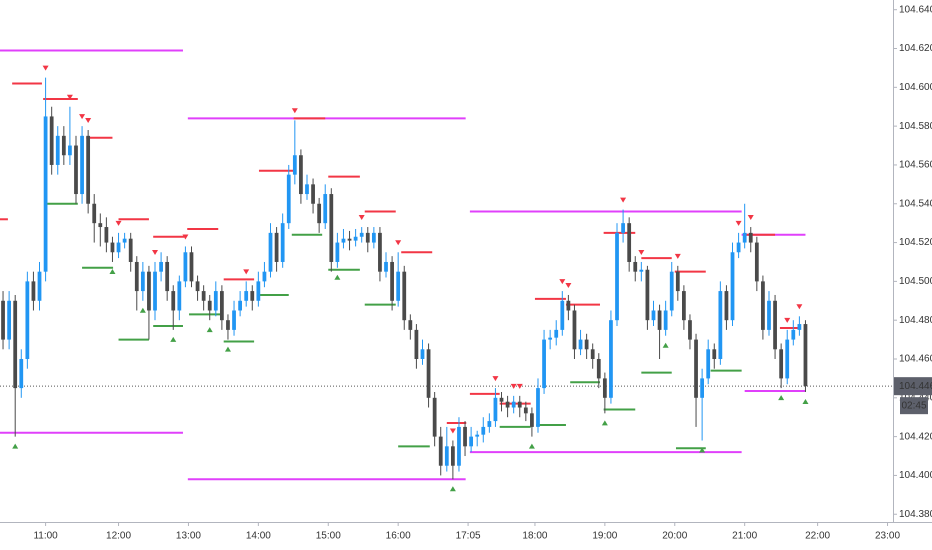  What do you see at coordinates (118, 536) in the screenshot?
I see `x-tick-label: 12:00` at bounding box center [118, 536].